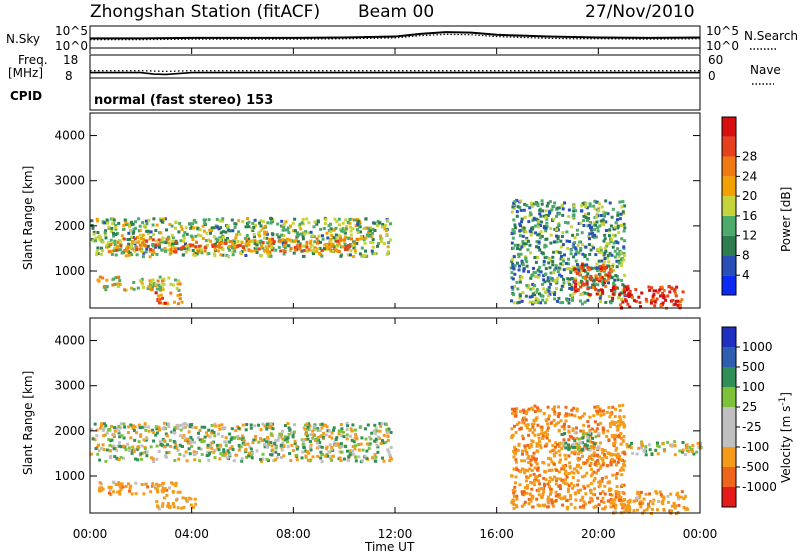  I want to click on freq-label-line1: Freq., so click(33, 60).